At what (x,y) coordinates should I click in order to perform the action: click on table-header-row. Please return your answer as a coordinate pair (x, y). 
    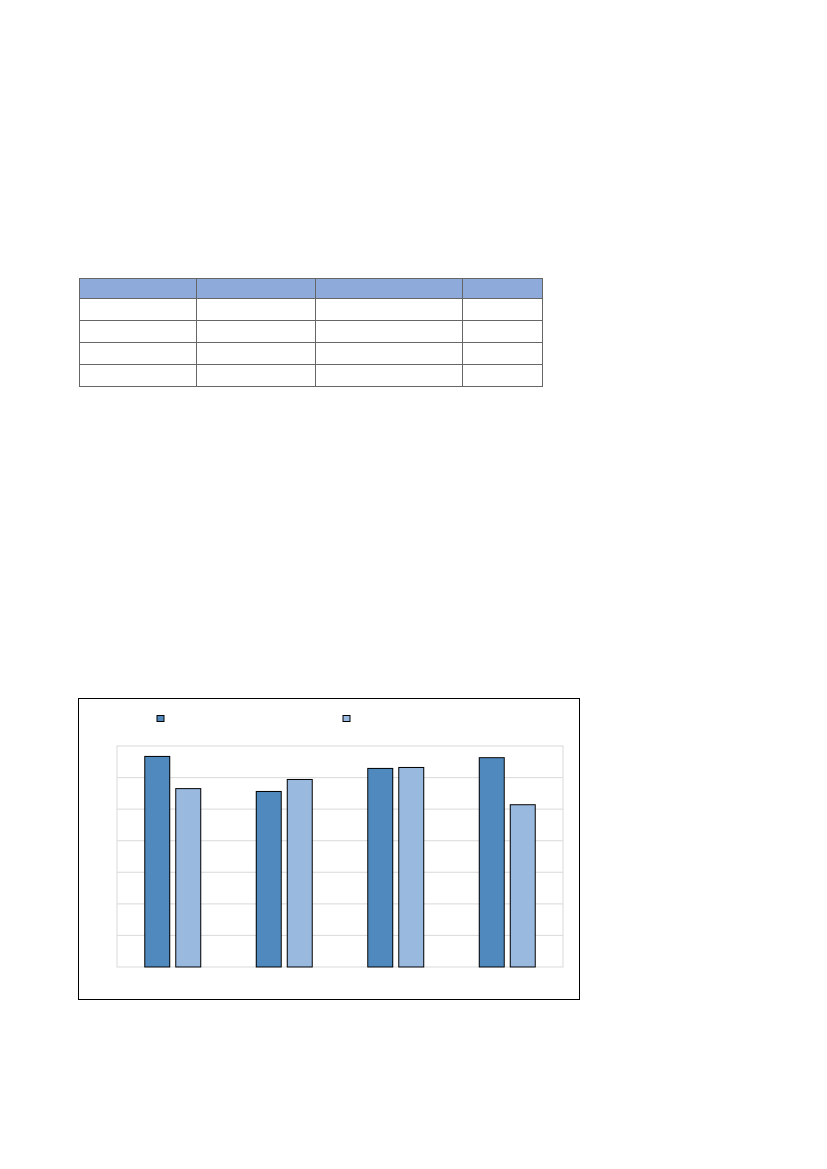
    Looking at the image, I should click on (311, 288).